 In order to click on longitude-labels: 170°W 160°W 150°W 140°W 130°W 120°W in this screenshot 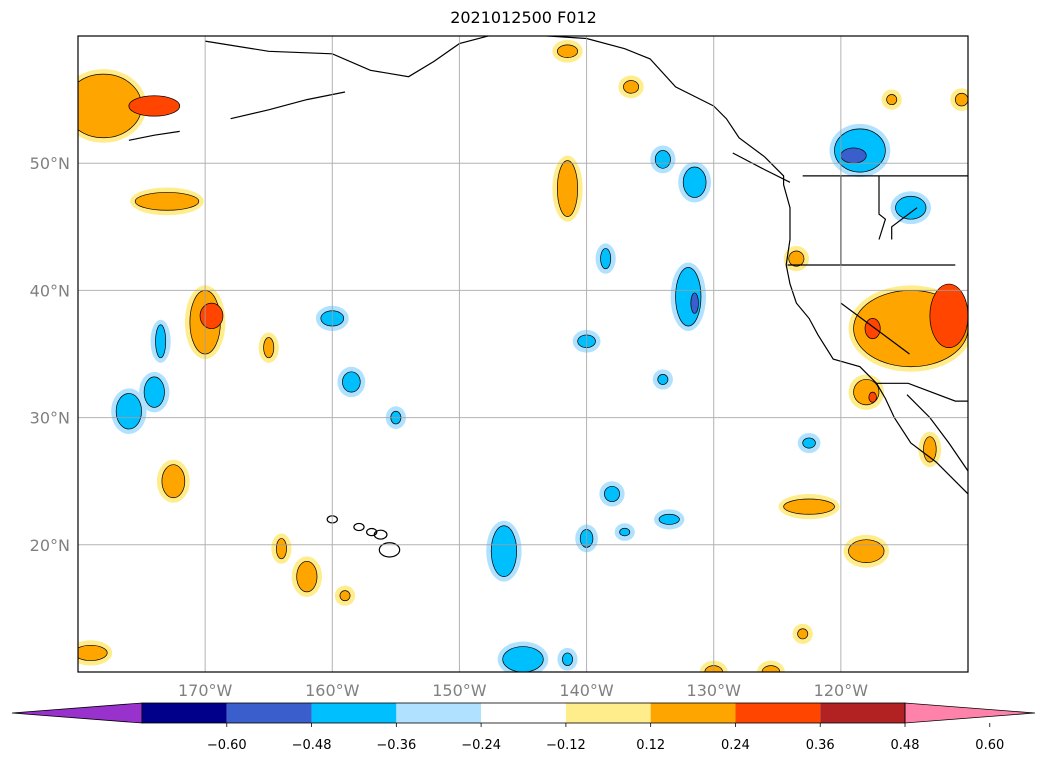, I will do `click(523, 690)`.